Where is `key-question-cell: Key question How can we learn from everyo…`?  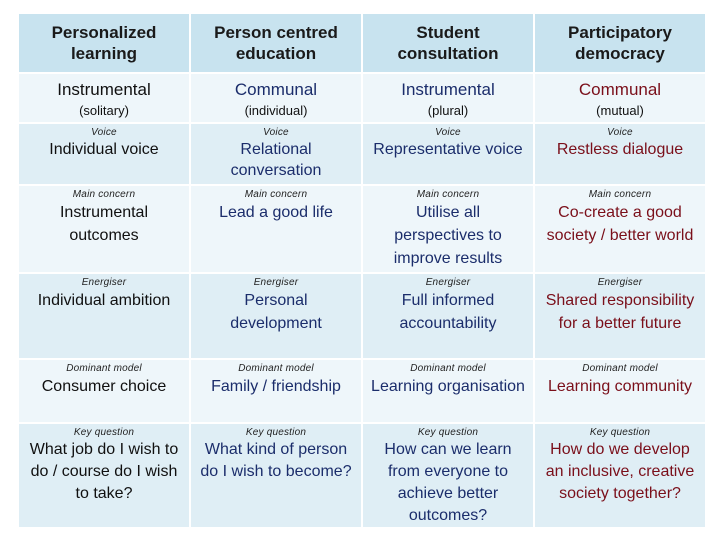
key-question-cell: Key question How can we learn from everyo… is located at coordinates (448, 475).